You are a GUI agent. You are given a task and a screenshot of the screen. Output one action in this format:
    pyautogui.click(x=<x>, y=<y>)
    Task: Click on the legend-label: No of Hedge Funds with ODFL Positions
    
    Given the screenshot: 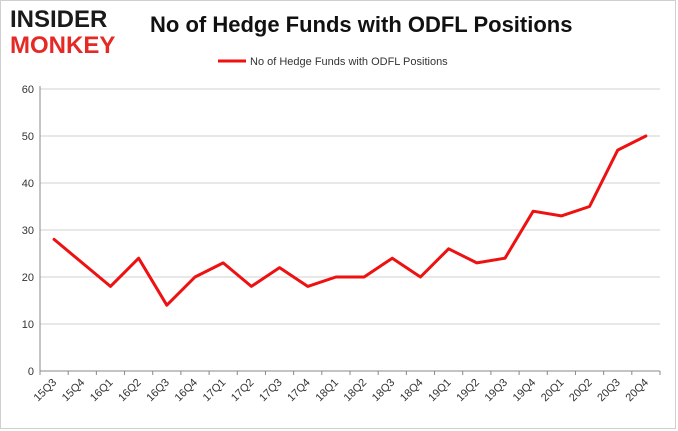 What is the action you would take?
    pyautogui.click(x=349, y=62)
    